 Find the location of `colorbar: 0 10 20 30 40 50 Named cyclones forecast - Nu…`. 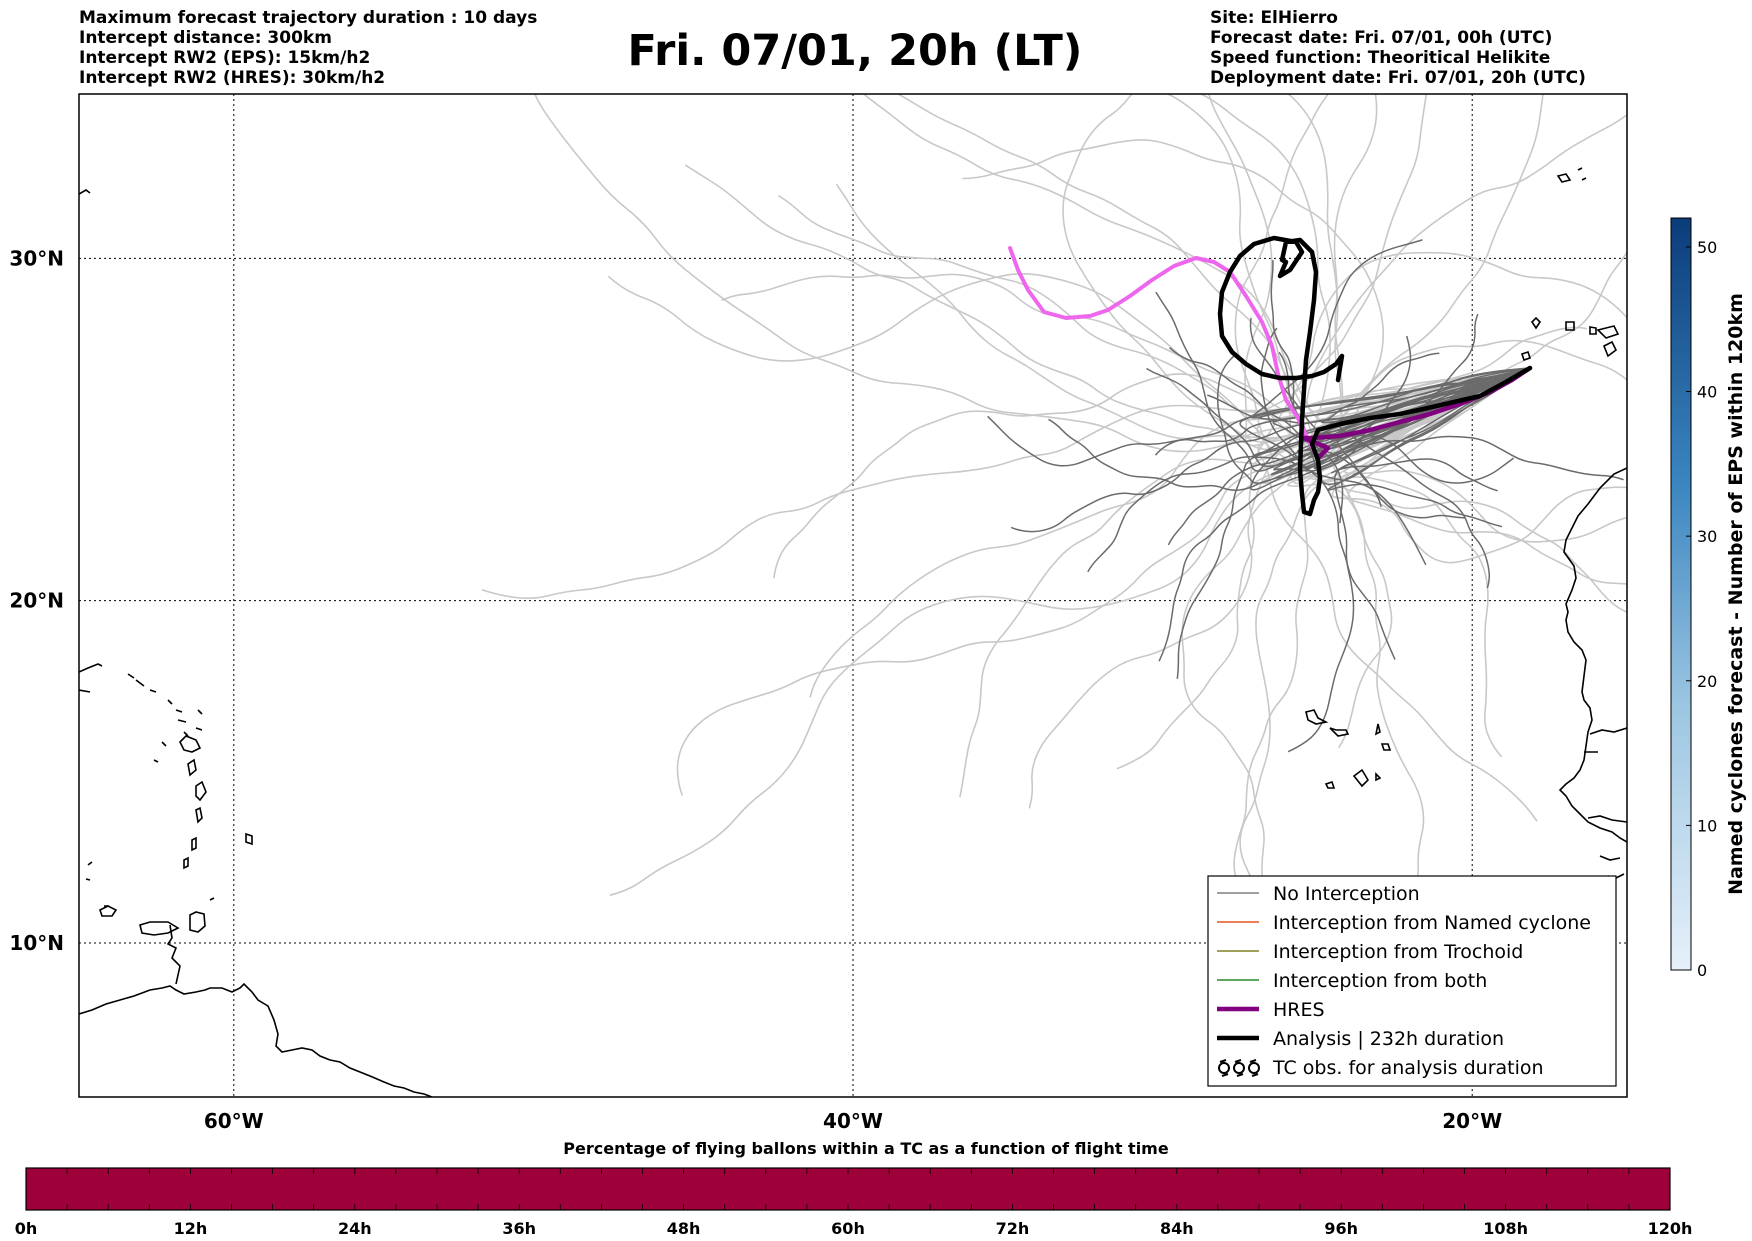

colorbar: 0 10 20 30 40 50 Named cyclones forecast - Nu… is located at coordinates (1708, 598).